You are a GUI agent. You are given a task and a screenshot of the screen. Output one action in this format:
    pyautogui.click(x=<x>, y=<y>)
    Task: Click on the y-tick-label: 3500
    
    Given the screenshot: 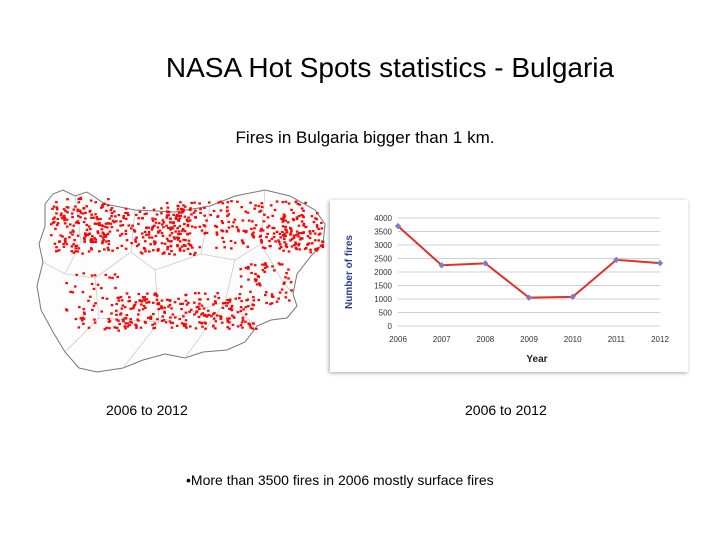 What is the action you would take?
    pyautogui.click(x=383, y=232)
    